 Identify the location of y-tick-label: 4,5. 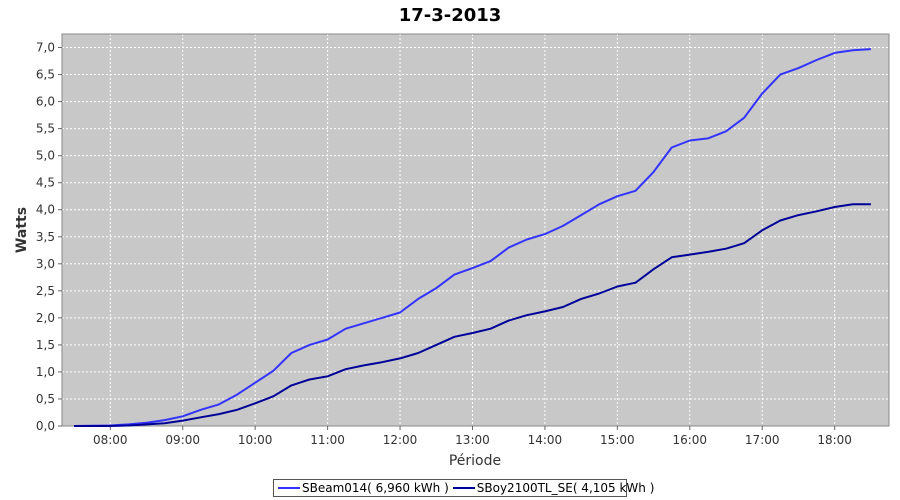
(45, 183).